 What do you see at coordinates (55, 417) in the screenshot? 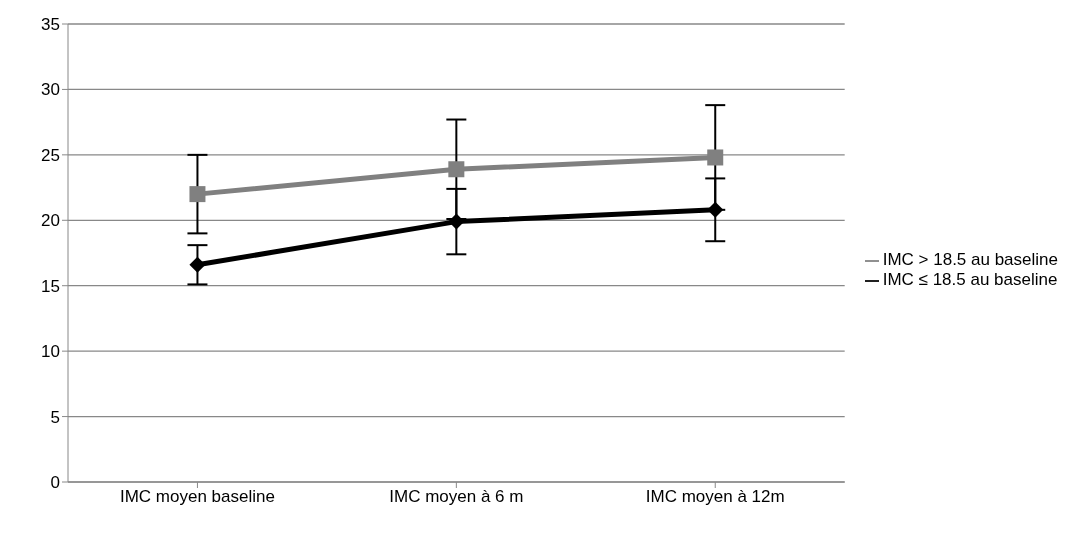
I see `y-tick-label: 5` at bounding box center [55, 417].